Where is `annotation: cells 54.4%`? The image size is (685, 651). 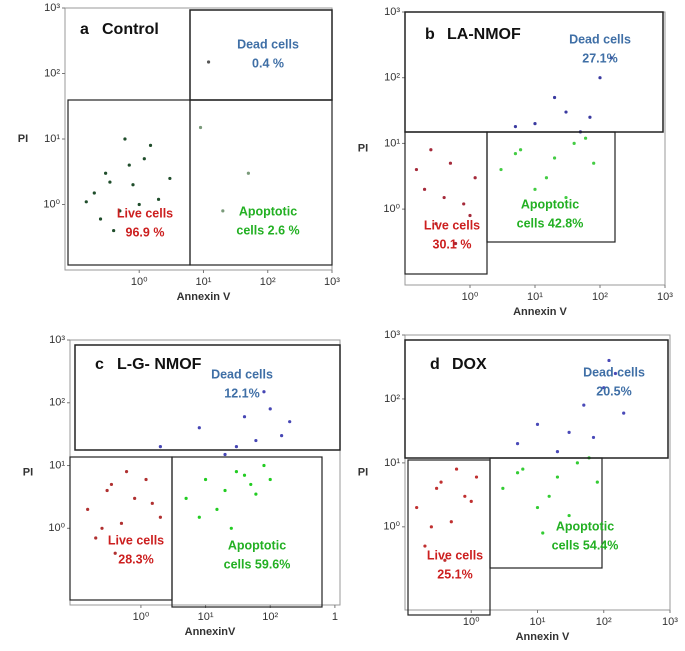
annotation: cells 54.4% is located at coordinates (585, 545).